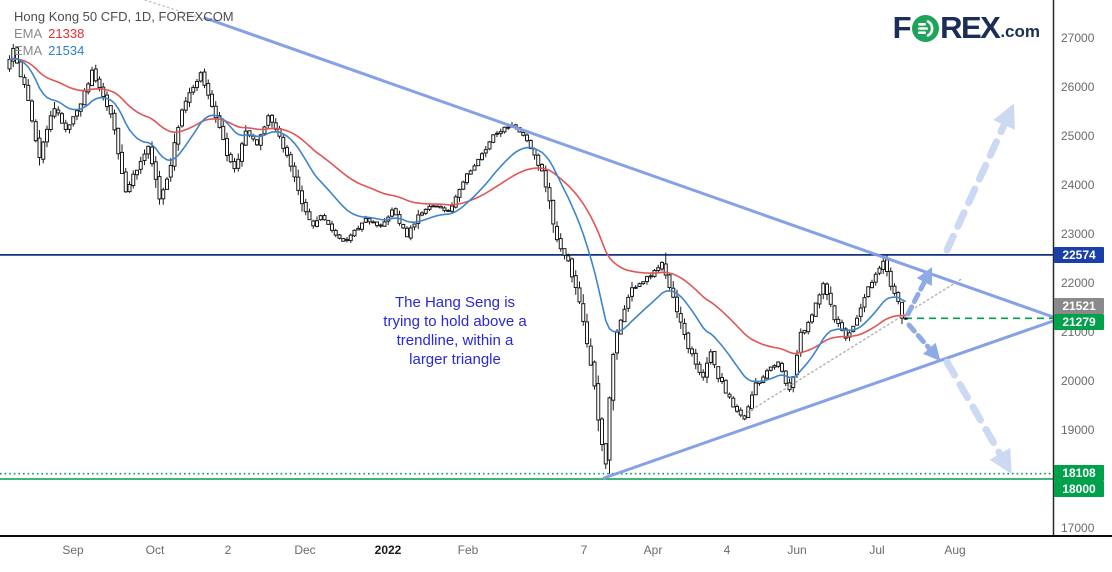 The width and height of the screenshot is (1112, 572). What do you see at coordinates (1020, 31) in the screenshot?
I see `logo-text-com: .com` at bounding box center [1020, 31].